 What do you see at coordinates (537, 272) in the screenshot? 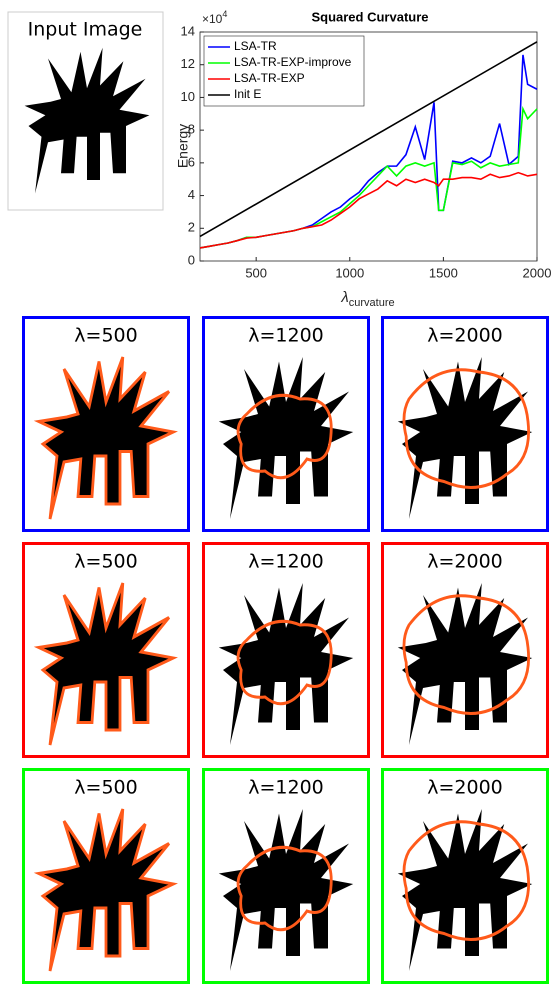
I see `x-tick-label: 2000` at bounding box center [537, 272].